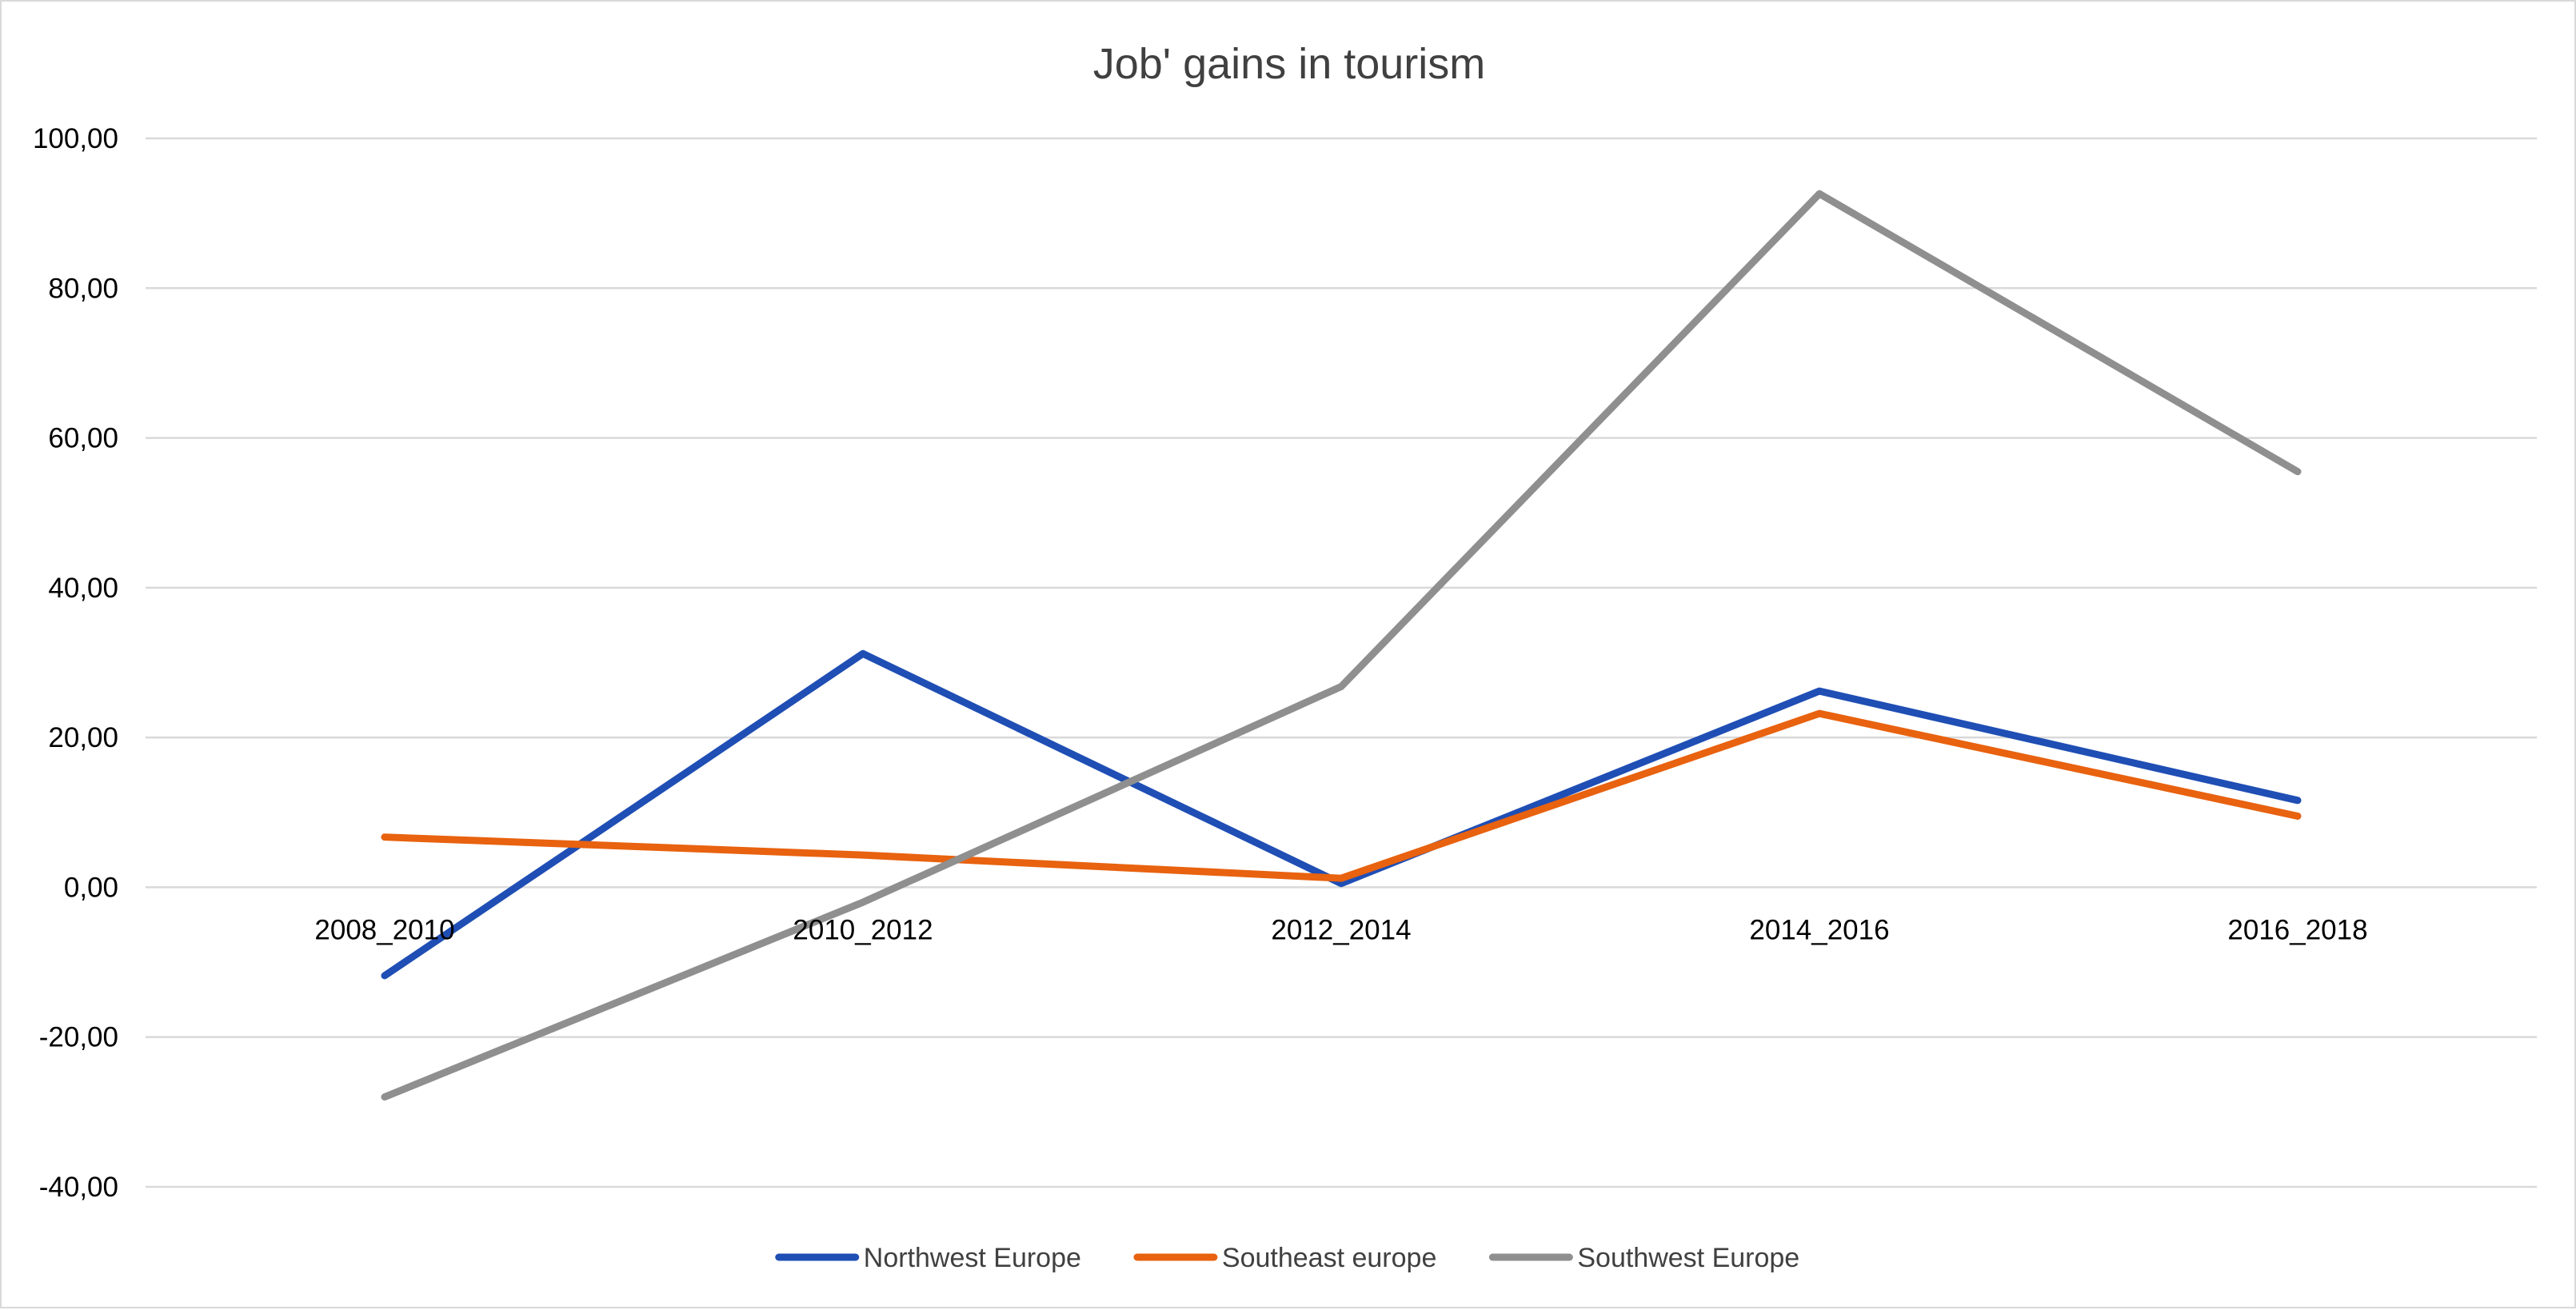 The height and width of the screenshot is (1310, 2576). Describe the element at coordinates (384, 929) in the screenshot. I see `x-tick-label: 2008_2010` at that location.